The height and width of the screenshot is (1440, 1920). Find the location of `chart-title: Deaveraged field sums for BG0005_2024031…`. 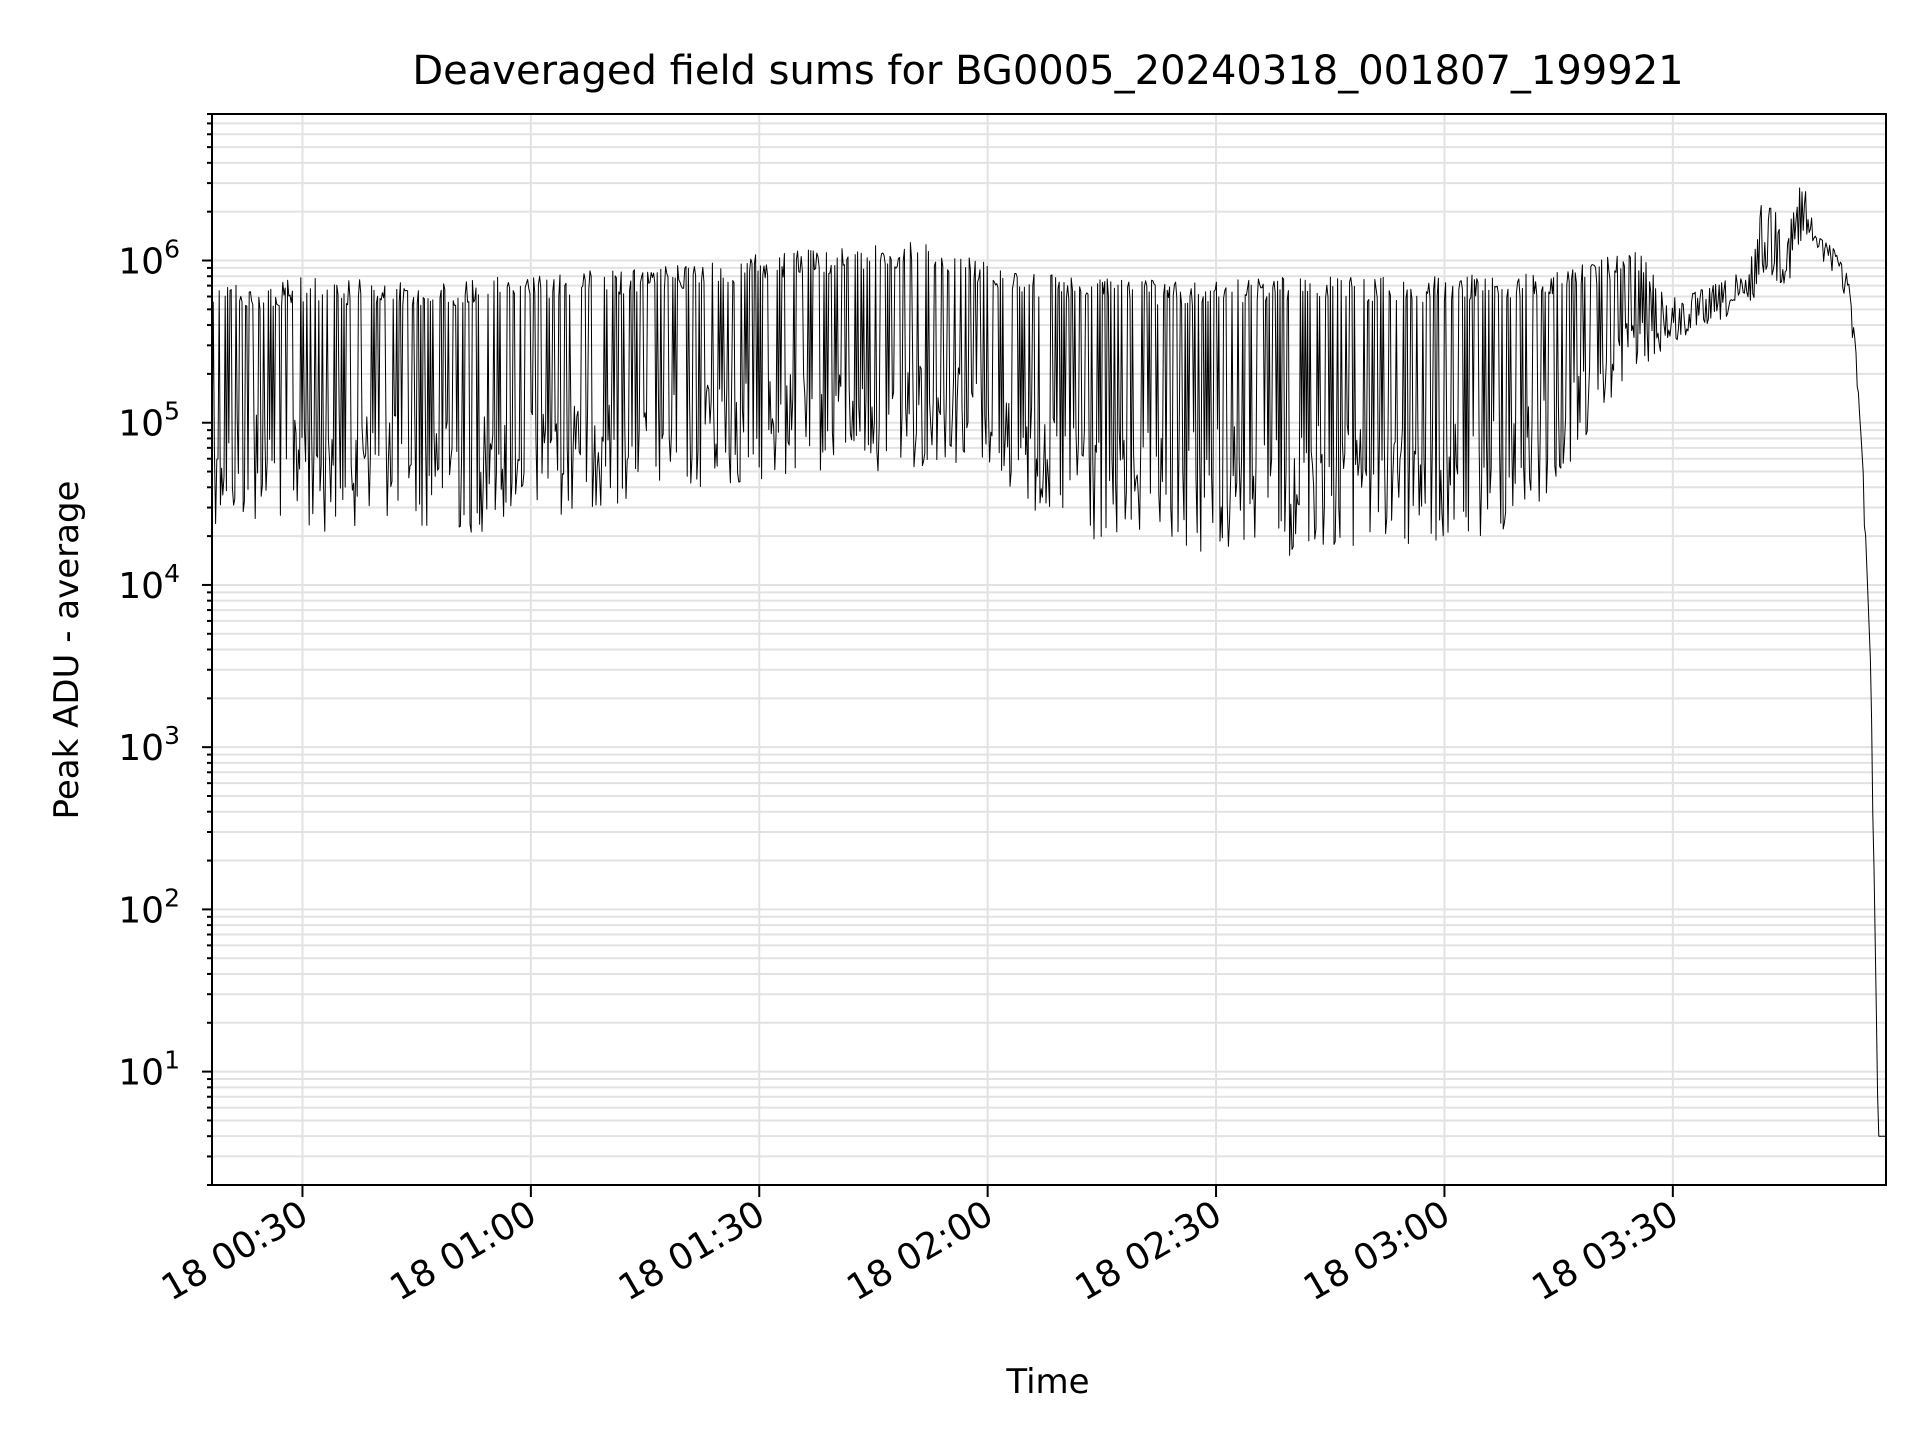

chart-title: Deaveraged field sums for BG0005_2024031… is located at coordinates (1047, 71).